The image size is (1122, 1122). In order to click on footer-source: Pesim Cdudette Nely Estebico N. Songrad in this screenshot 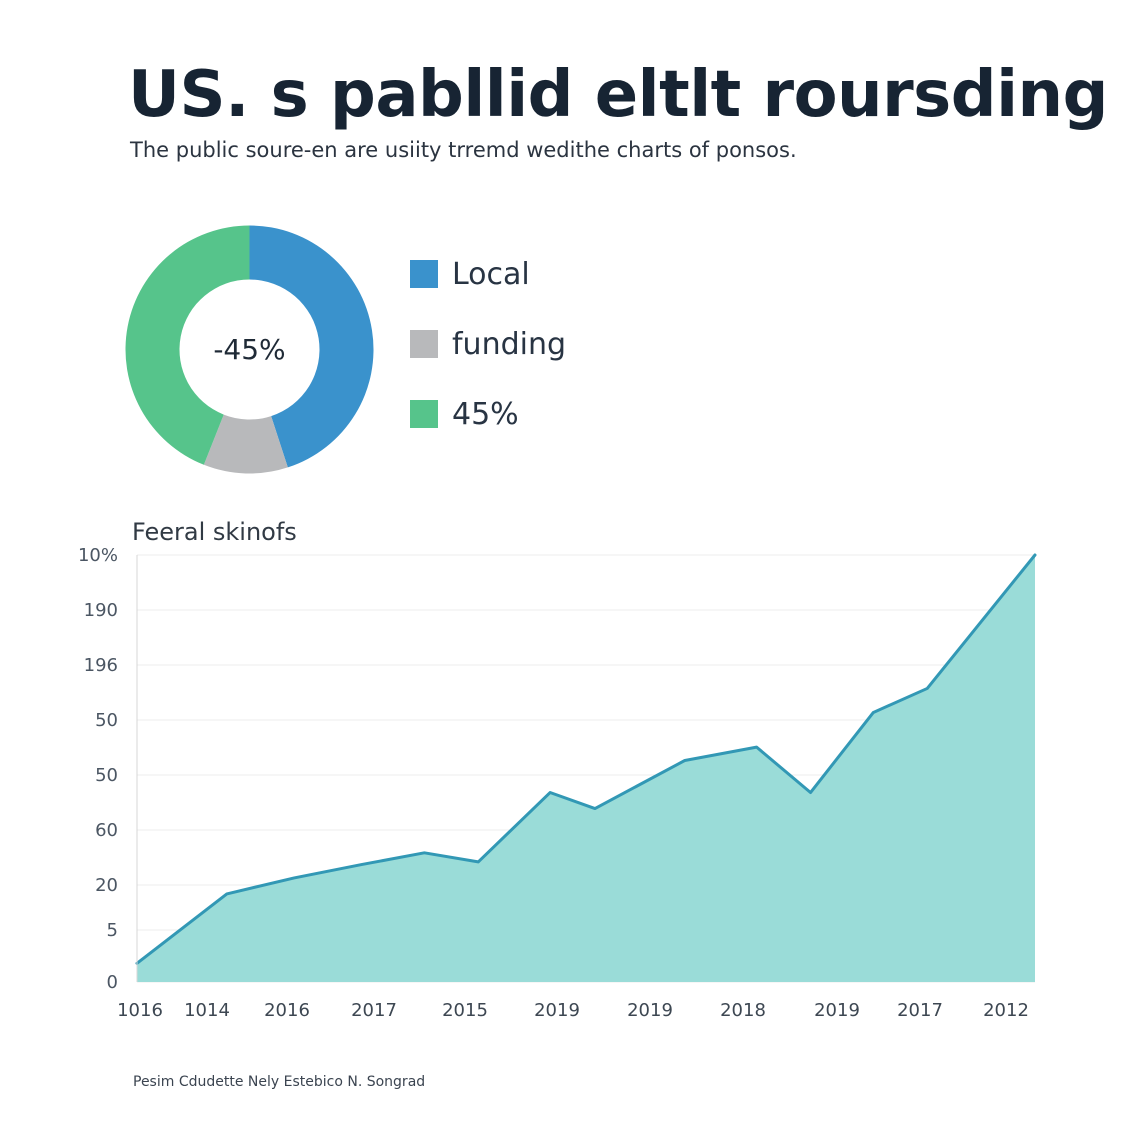, I will do `click(279, 1082)`.